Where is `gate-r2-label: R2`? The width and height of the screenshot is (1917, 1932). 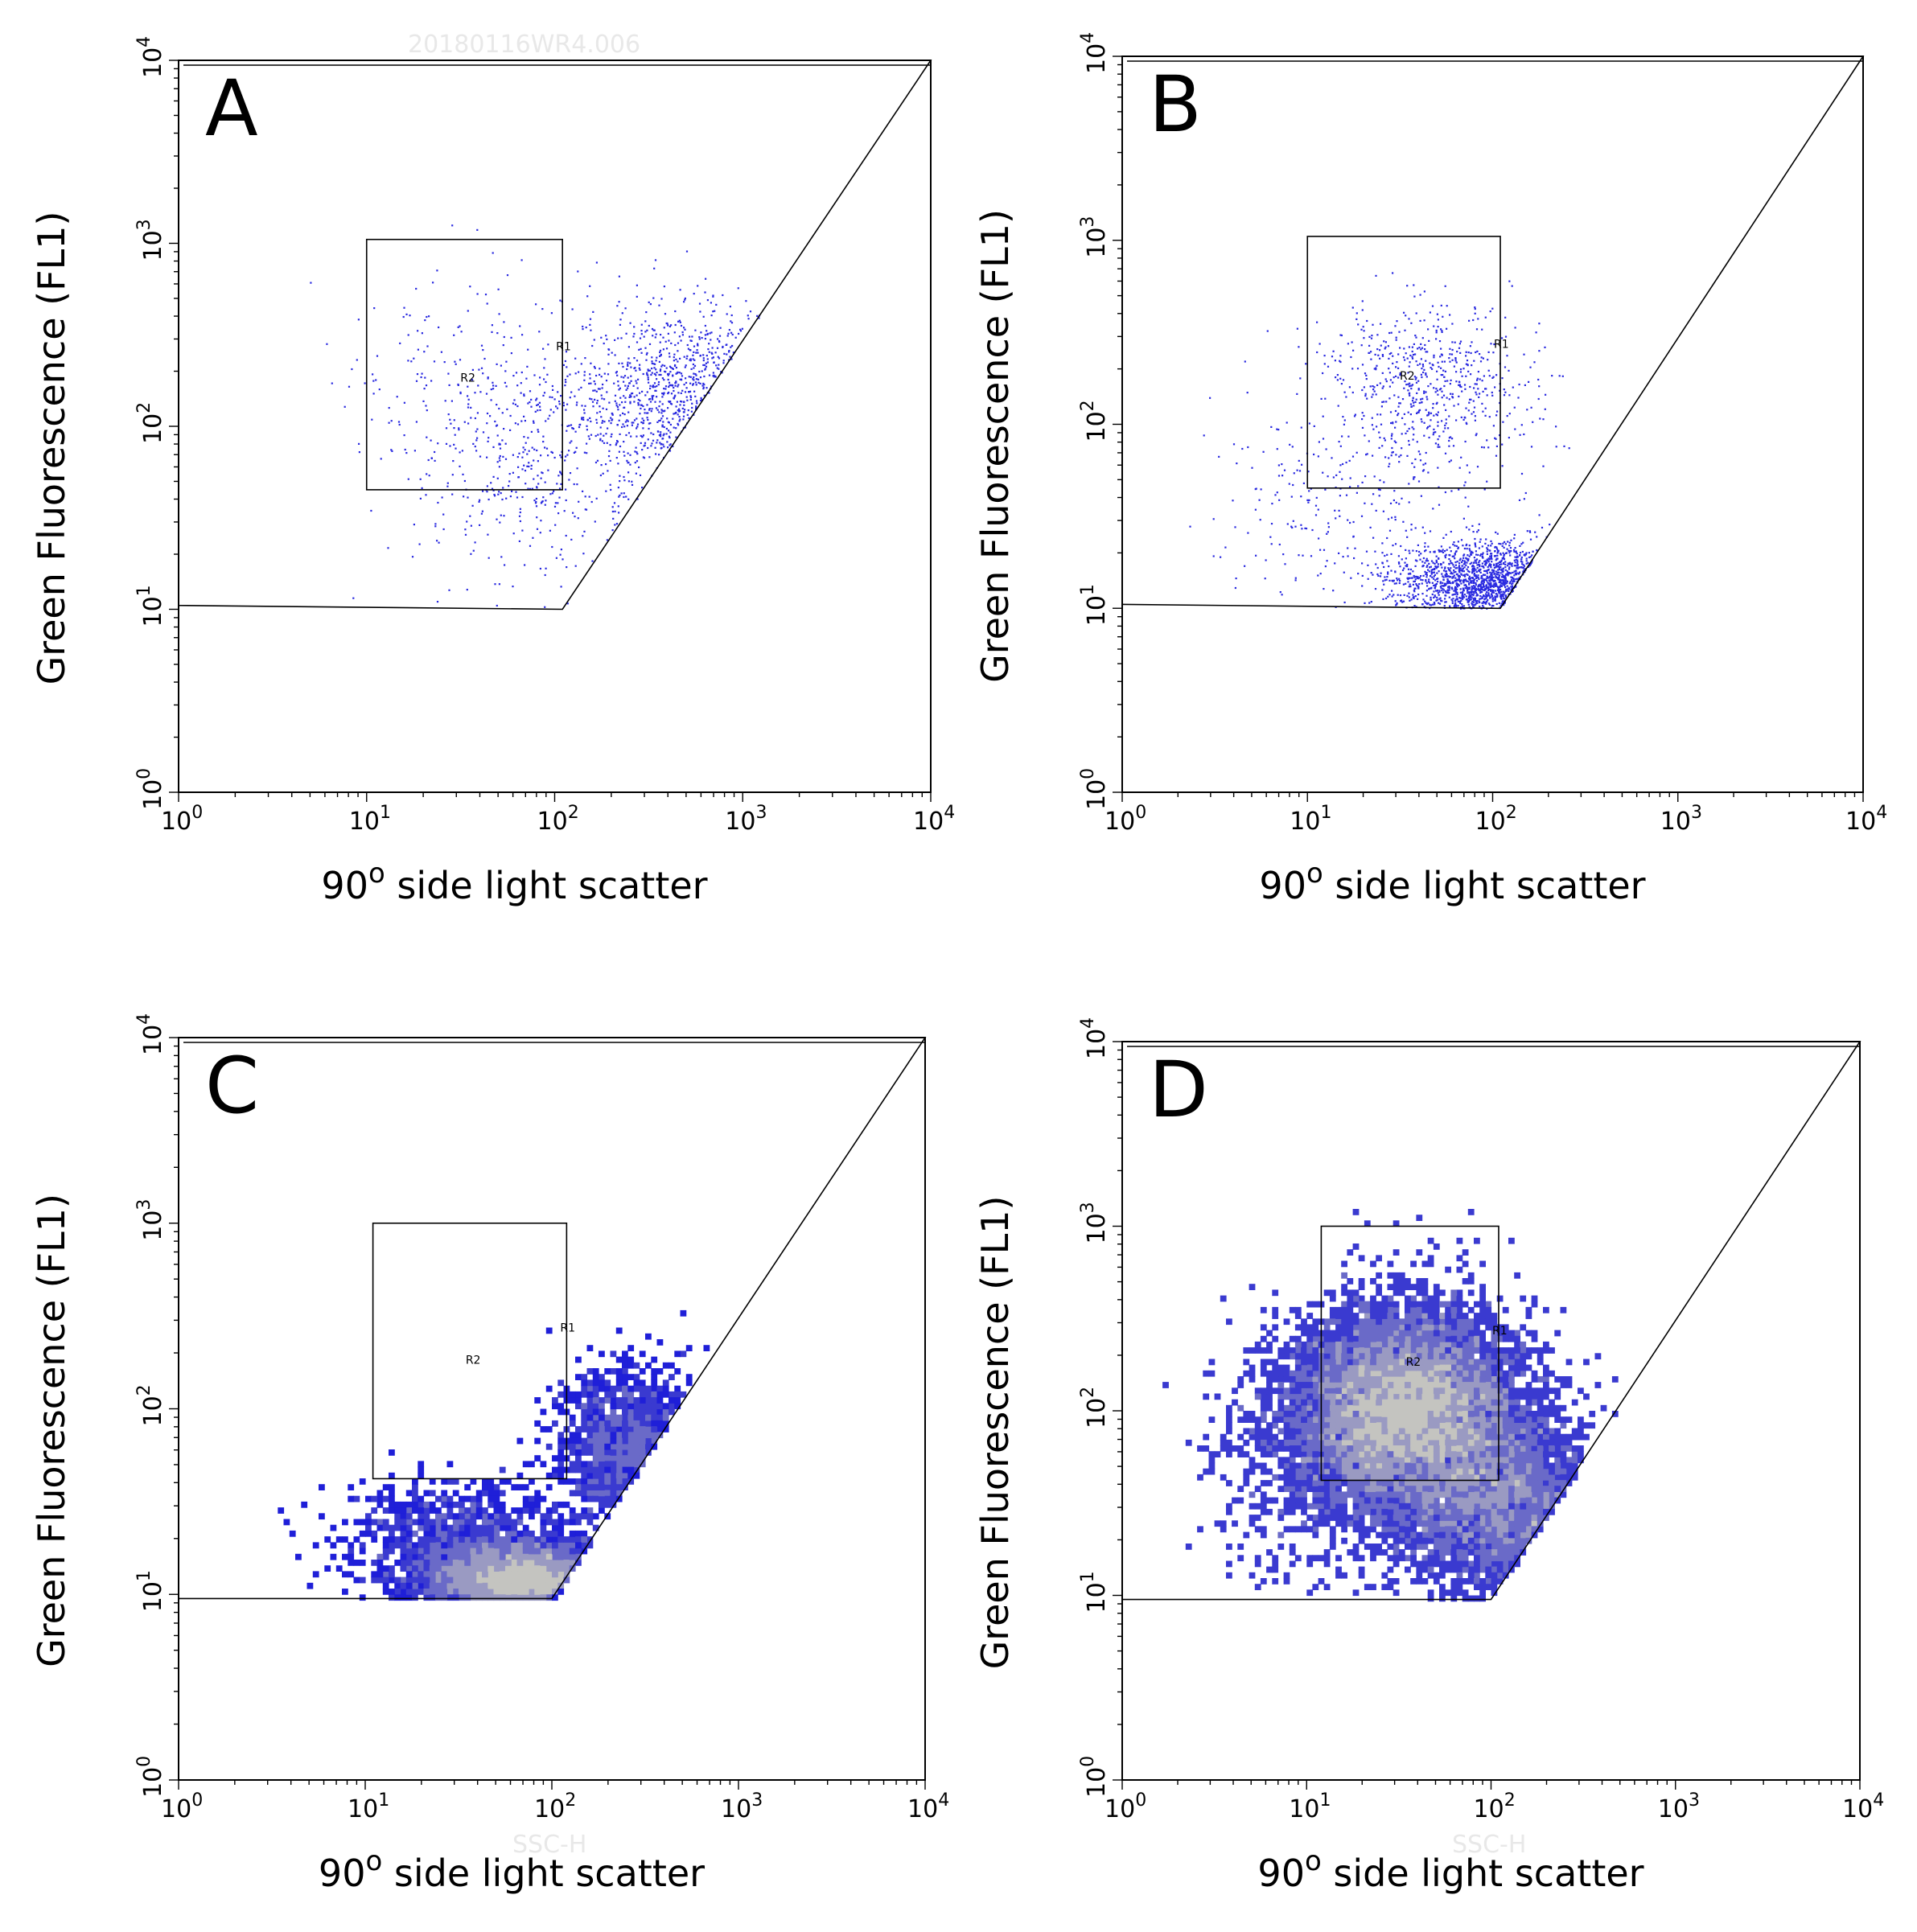
gate-r2-label: R2 is located at coordinates (1408, 376).